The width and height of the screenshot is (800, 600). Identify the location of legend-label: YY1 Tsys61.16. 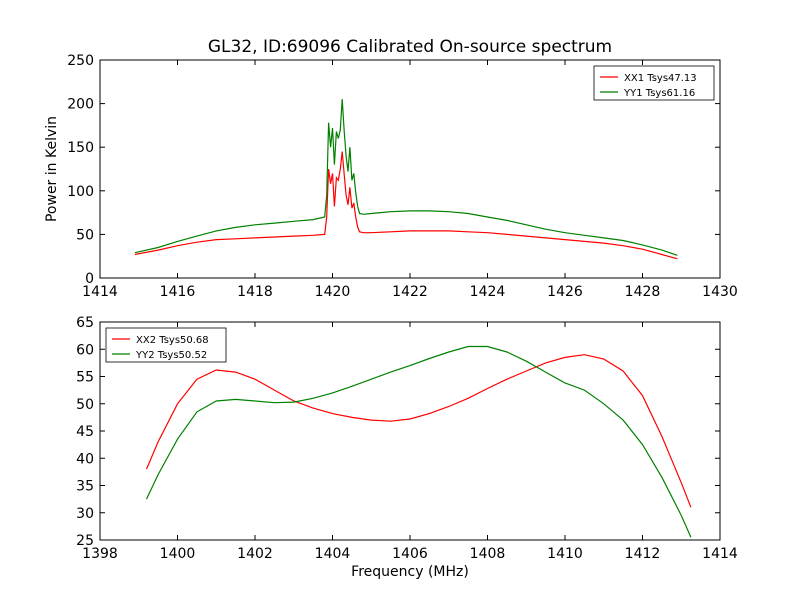
(659, 93).